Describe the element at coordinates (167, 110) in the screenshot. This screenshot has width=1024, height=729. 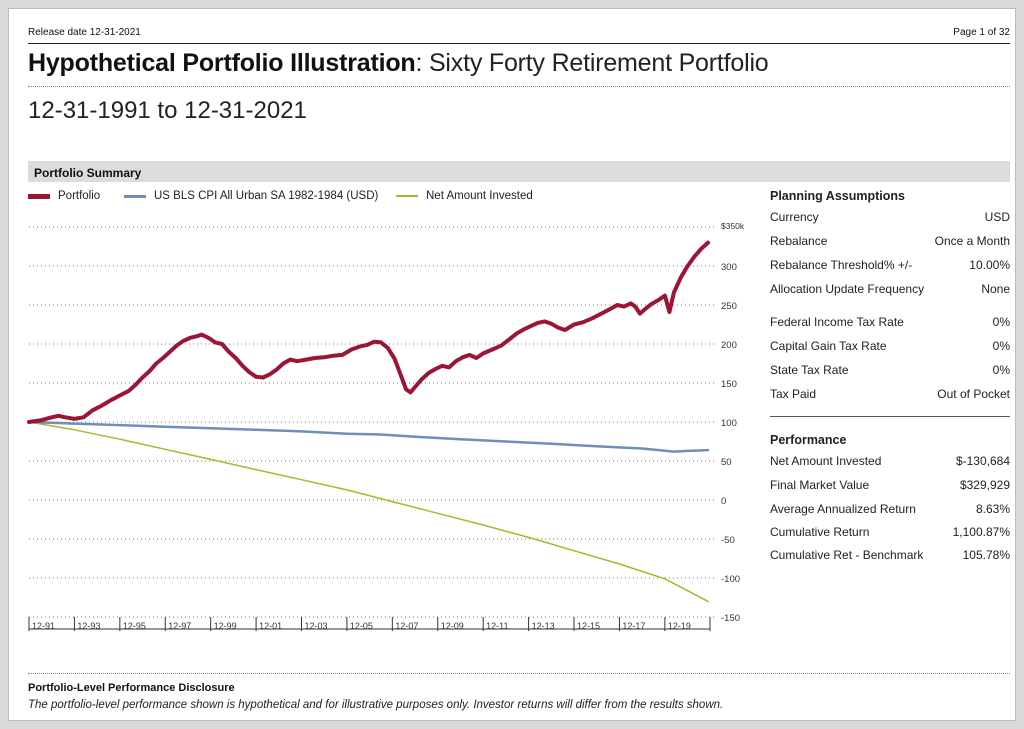
I see `date-range: 12-31-1991 to 12-31-2021` at that location.